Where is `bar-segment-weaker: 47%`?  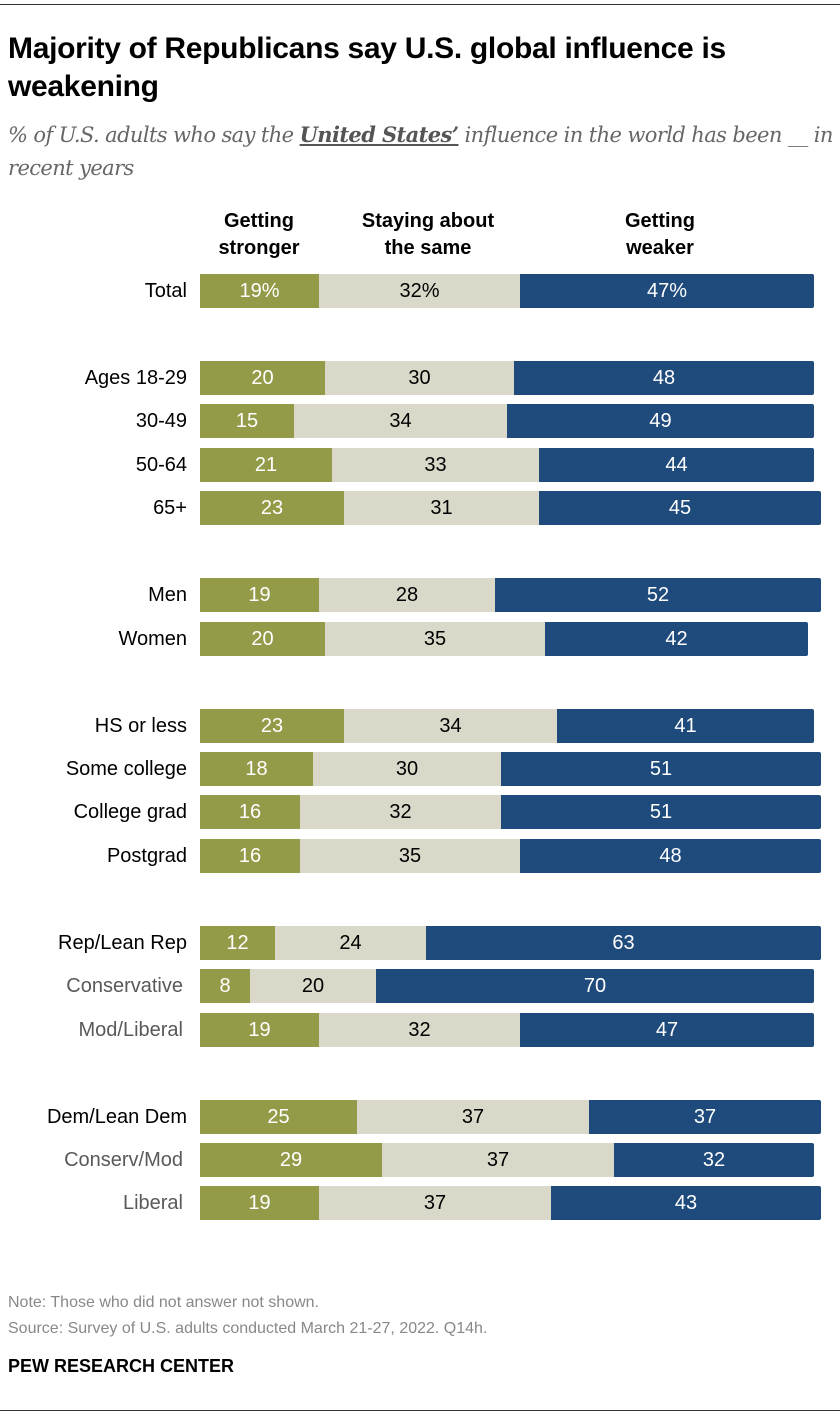 bar-segment-weaker: 47% is located at coordinates (667, 291).